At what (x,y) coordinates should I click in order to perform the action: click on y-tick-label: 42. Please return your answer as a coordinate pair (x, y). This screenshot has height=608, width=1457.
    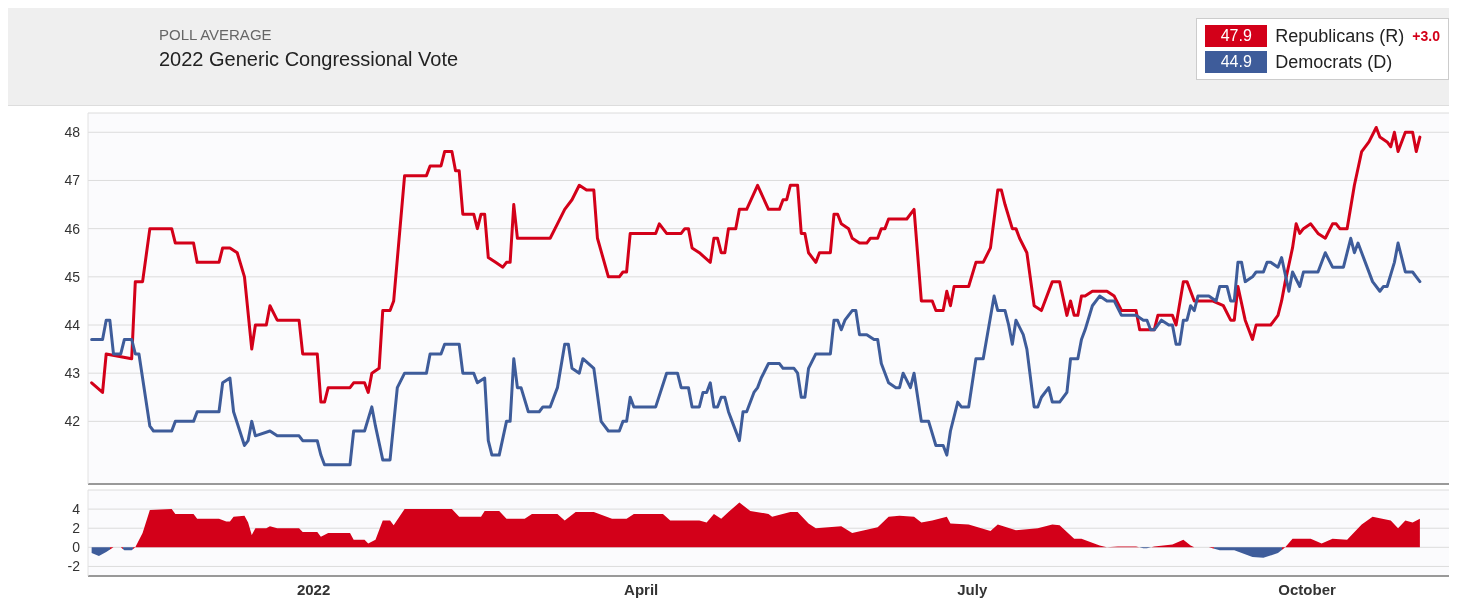
    Looking at the image, I should click on (72, 421).